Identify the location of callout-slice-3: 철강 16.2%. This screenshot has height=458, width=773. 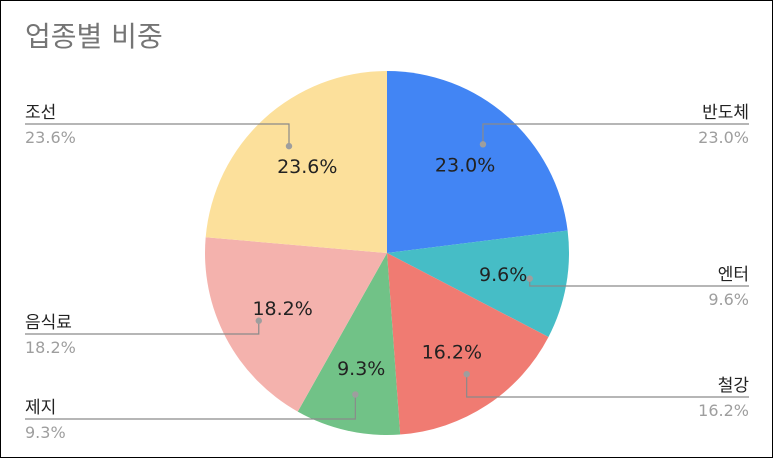
(606, 395).